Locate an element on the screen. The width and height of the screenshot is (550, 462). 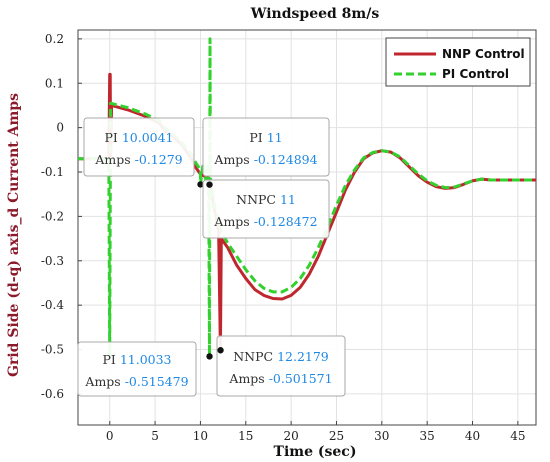
legend-label: PI Control is located at coordinates (475, 74).